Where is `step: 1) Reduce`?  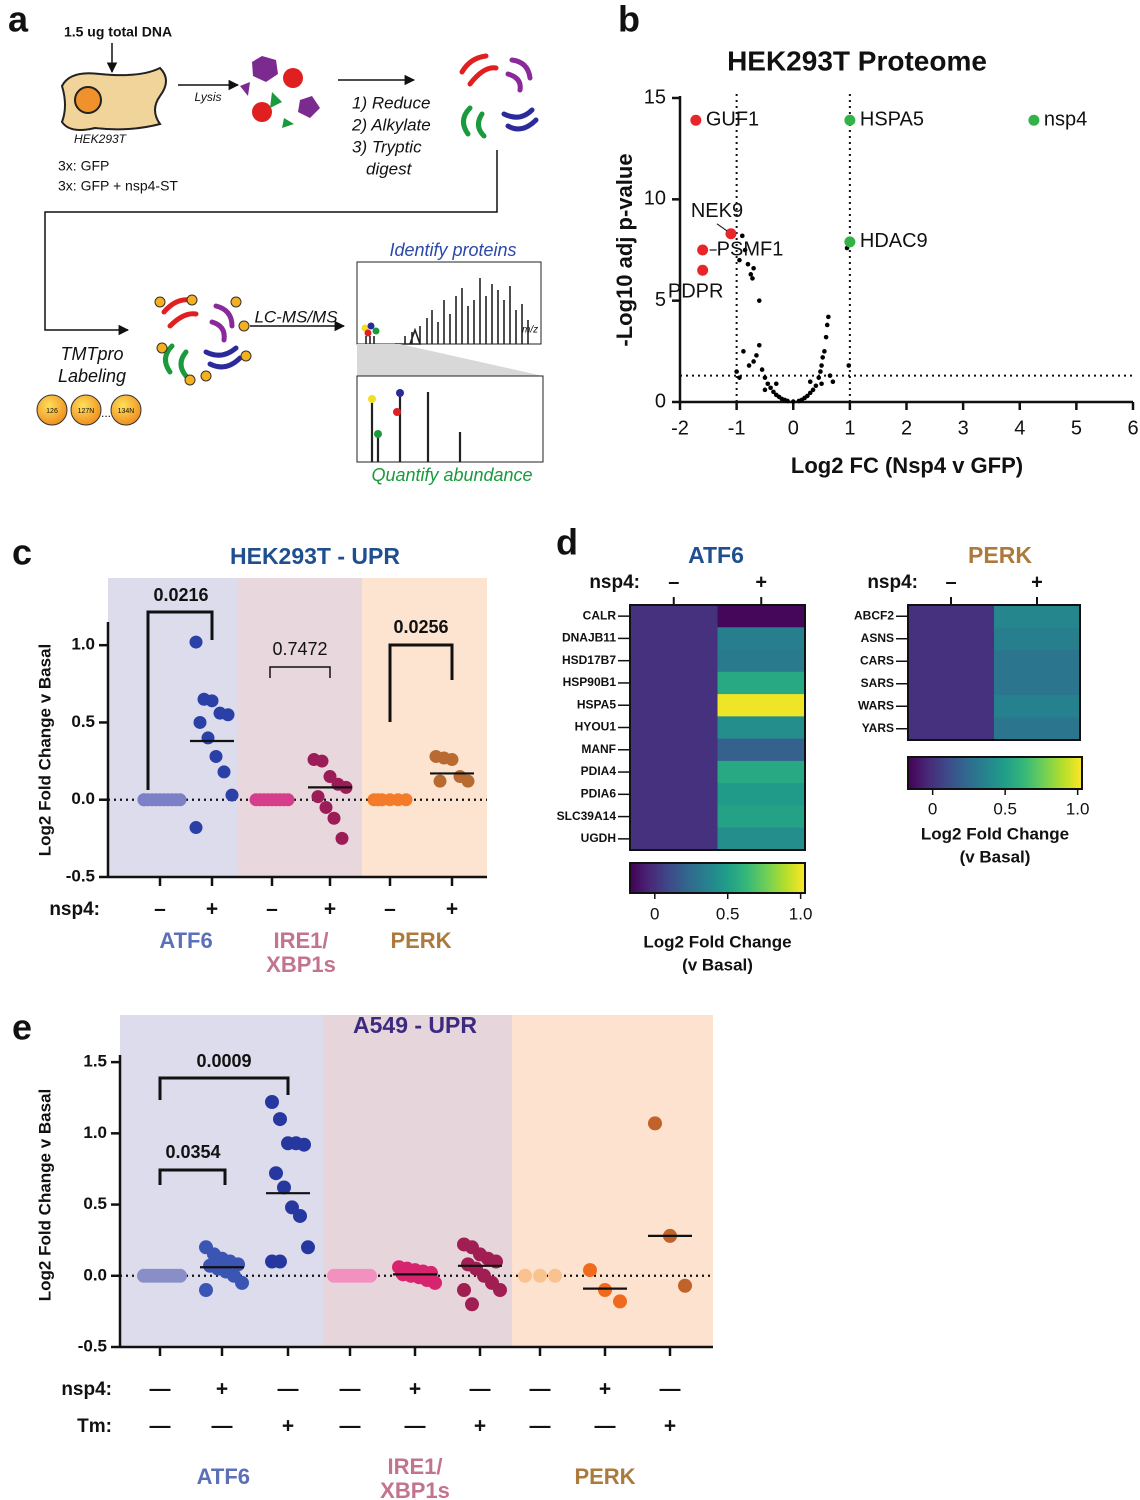
step: 1) Reduce is located at coordinates (391, 102).